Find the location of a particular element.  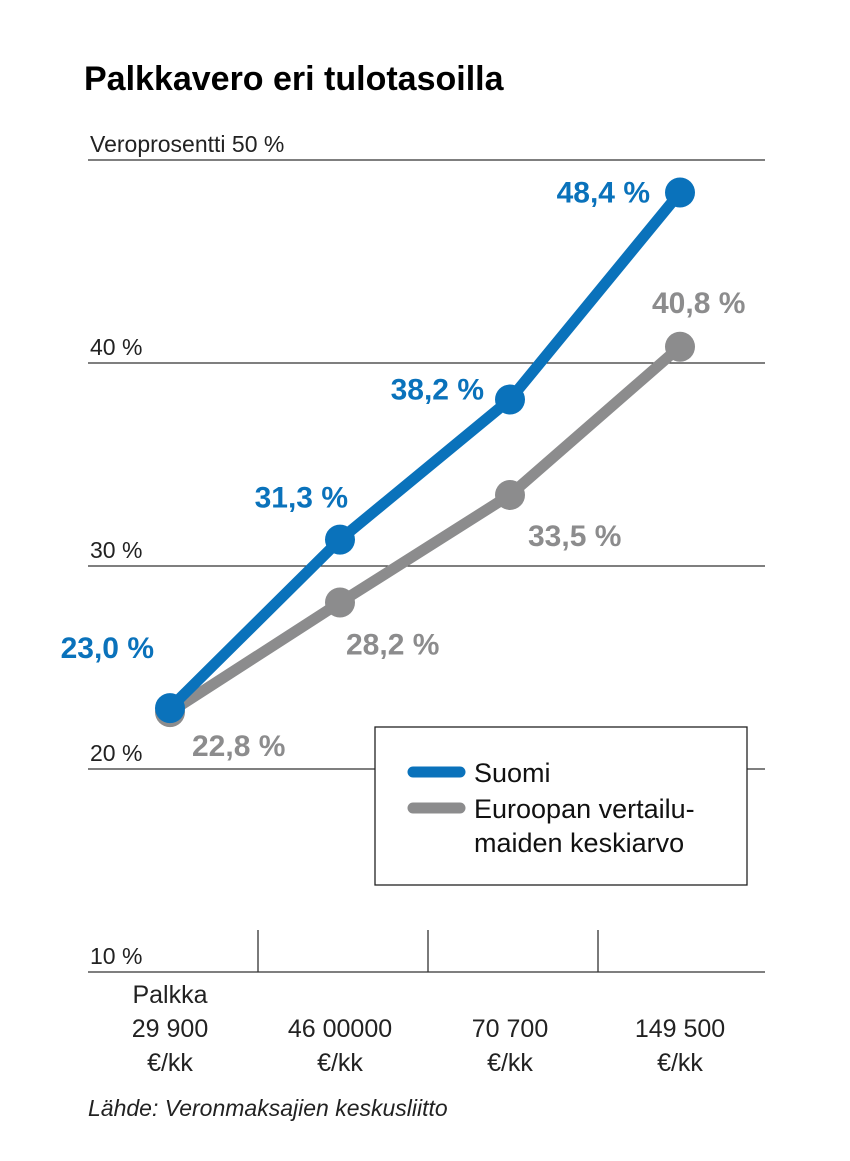

data-label: 22,8 % is located at coordinates (238, 746).